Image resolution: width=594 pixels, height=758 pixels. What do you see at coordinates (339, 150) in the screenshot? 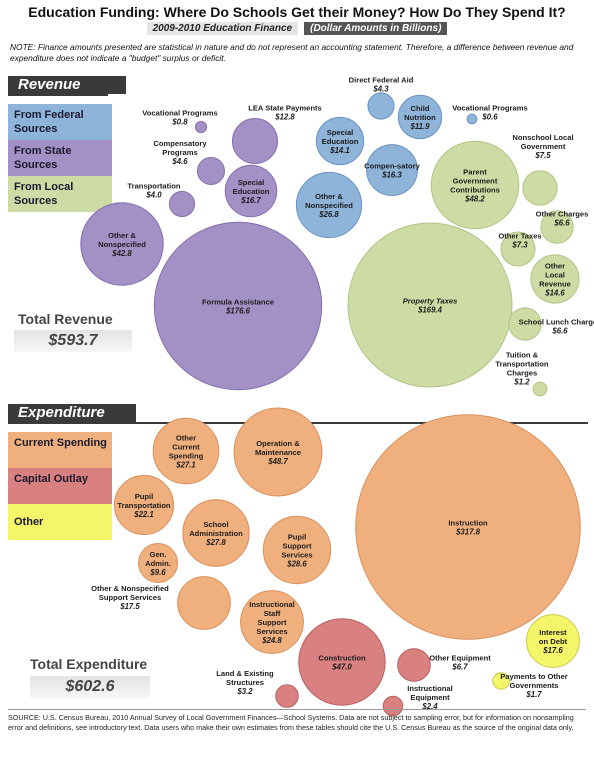
I see `revenue-bubble-value-3: $14.1` at bounding box center [339, 150].